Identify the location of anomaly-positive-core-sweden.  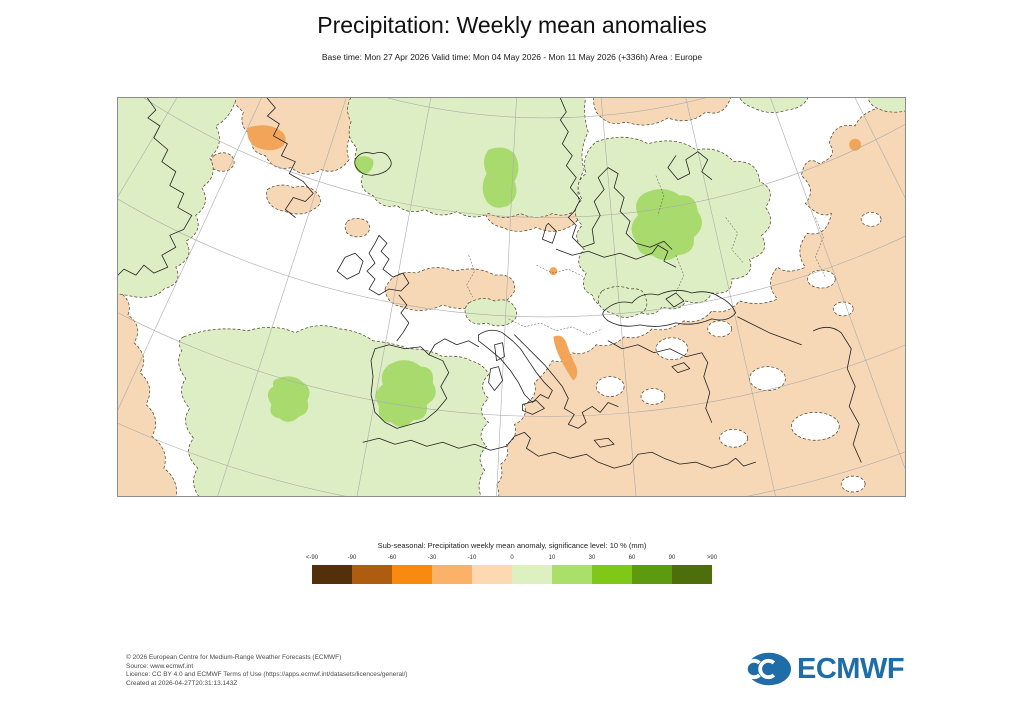
(500, 177).